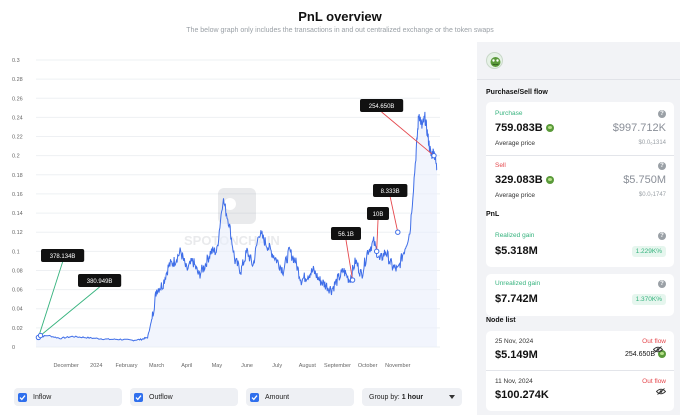 The height and width of the screenshot is (415, 680). I want to click on group-by-label: Group by:, so click(384, 397).